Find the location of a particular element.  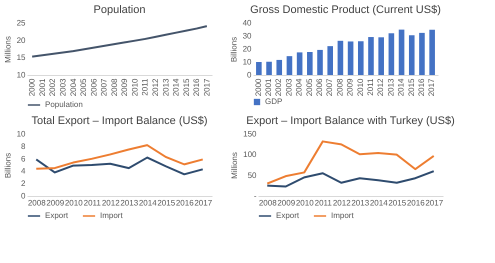

chart-title: Gross Domestic Product (Current US$) is located at coordinates (345, 10).